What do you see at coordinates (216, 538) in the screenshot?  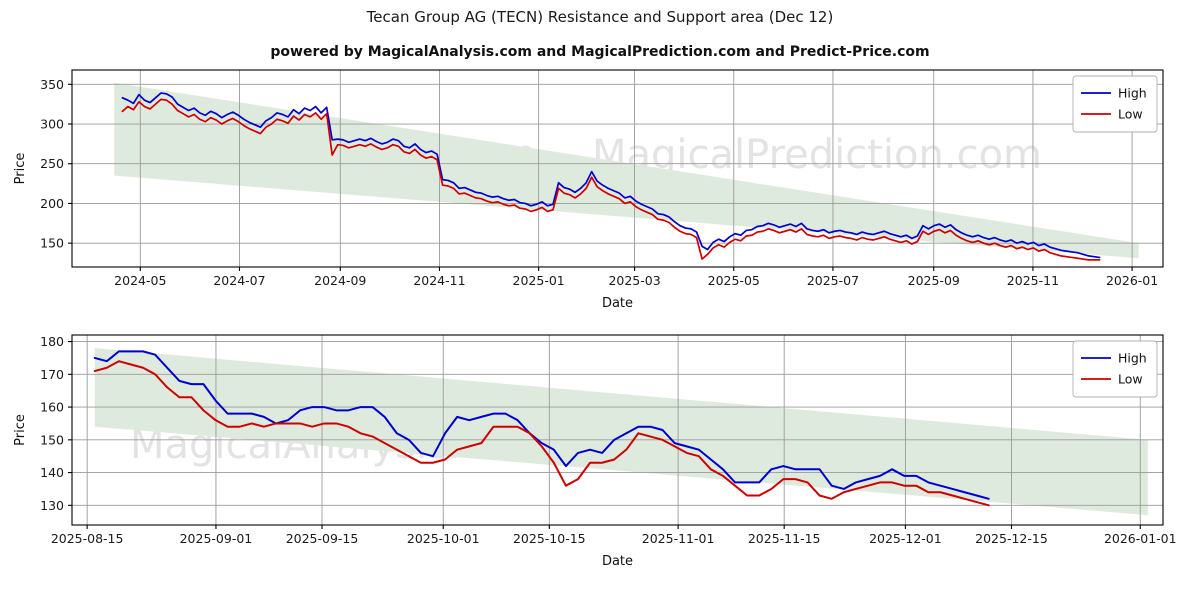 I see `x-tick-label: 2025-09-01` at bounding box center [216, 538].